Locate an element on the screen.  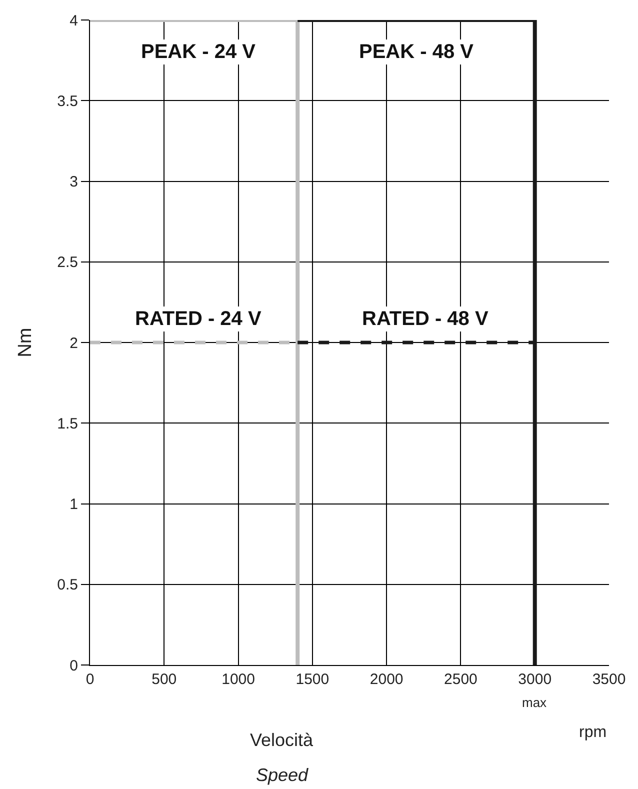
x-tick-label: 500 is located at coordinates (164, 679).